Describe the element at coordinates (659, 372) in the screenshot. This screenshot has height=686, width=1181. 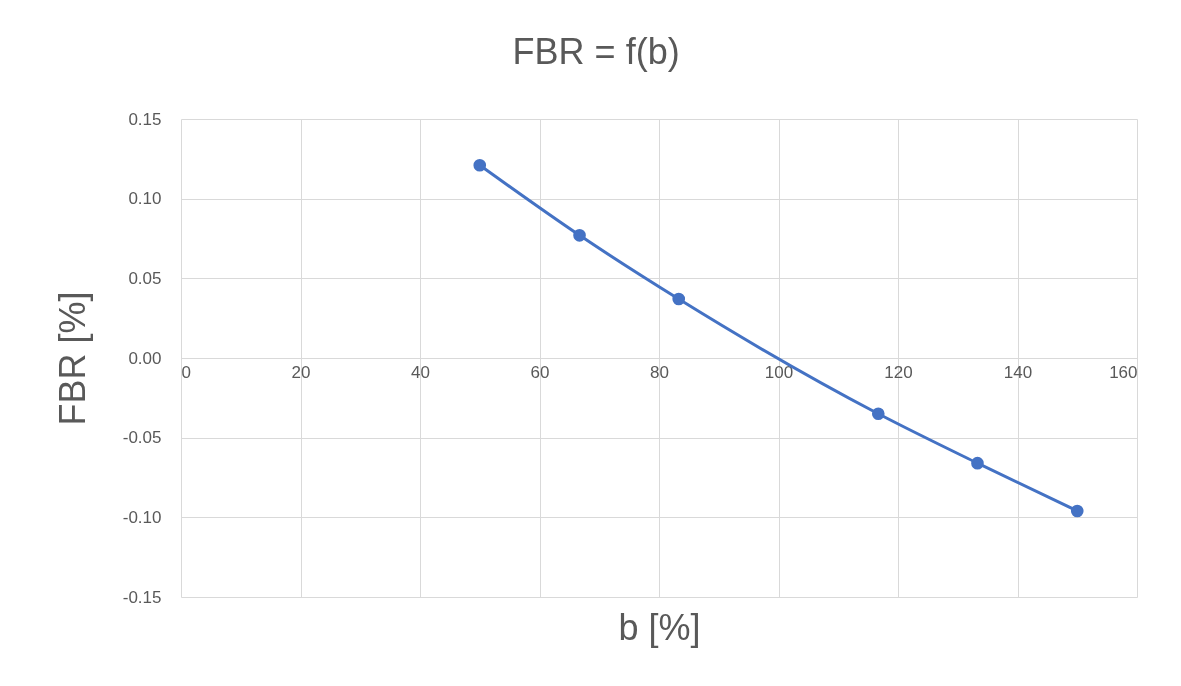
I see `x-tick-label: 80` at that location.